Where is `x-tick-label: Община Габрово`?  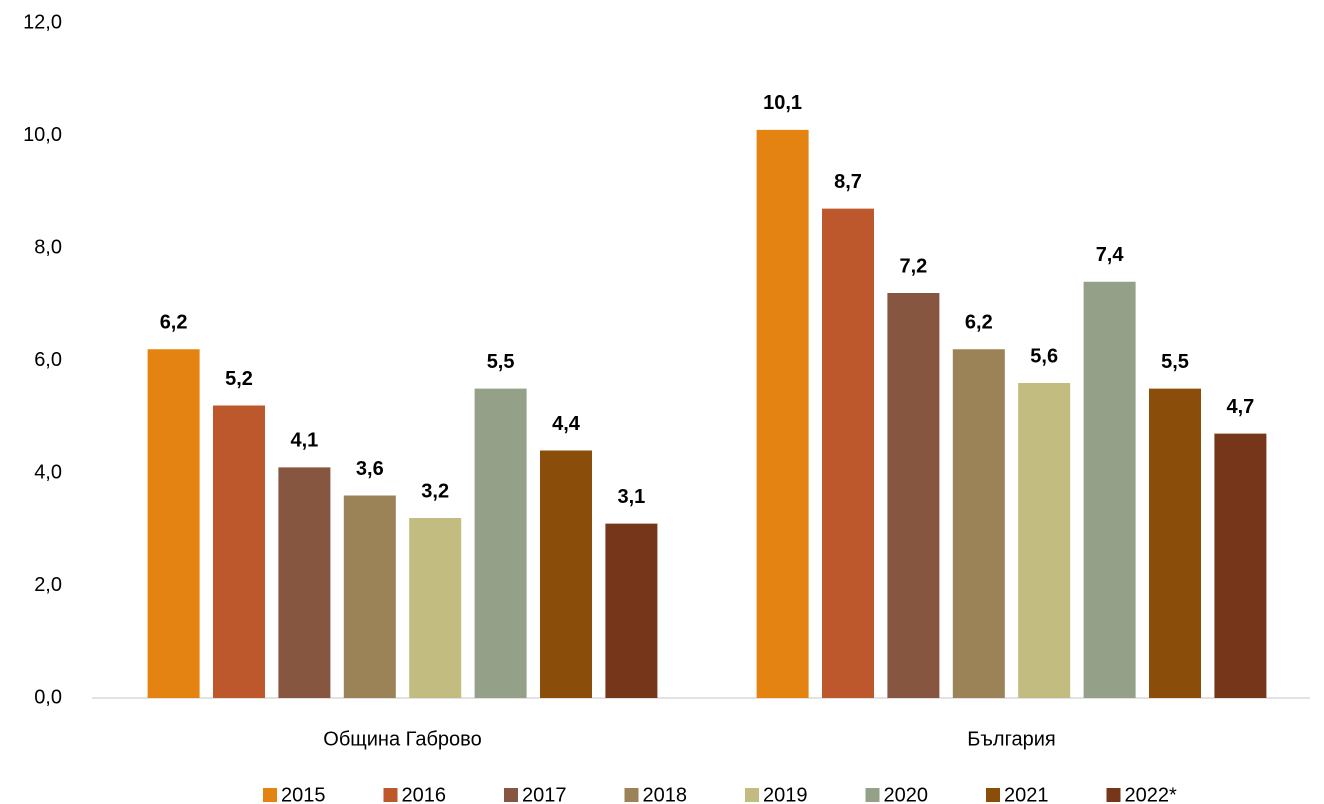 x-tick-label: Община Габрово is located at coordinates (402, 739).